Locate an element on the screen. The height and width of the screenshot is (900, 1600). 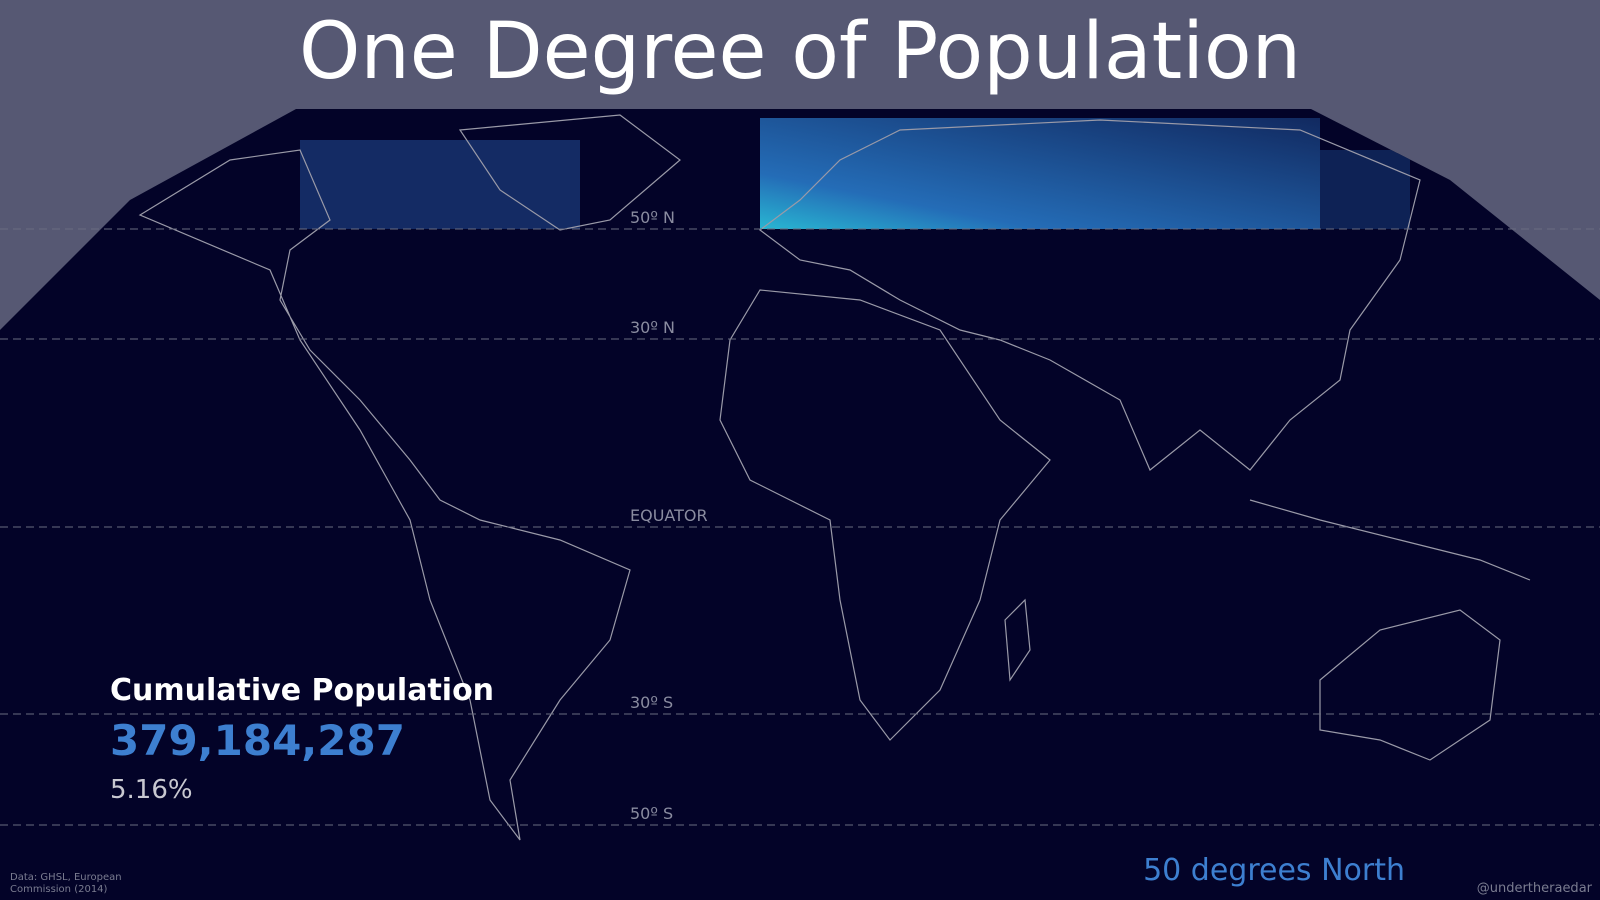
population-band is located at coordinates (855, 173).